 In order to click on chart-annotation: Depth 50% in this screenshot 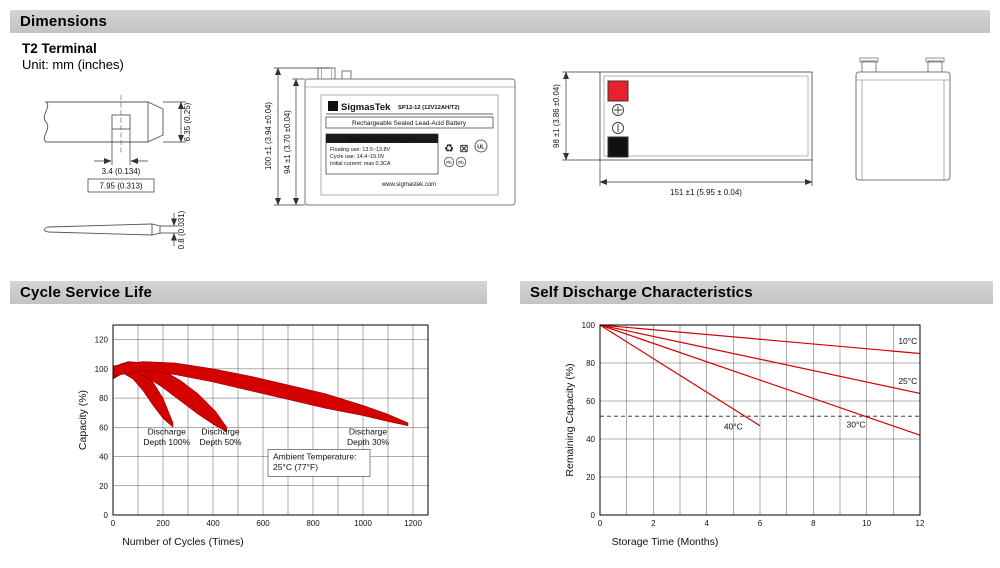, I will do `click(220, 442)`.